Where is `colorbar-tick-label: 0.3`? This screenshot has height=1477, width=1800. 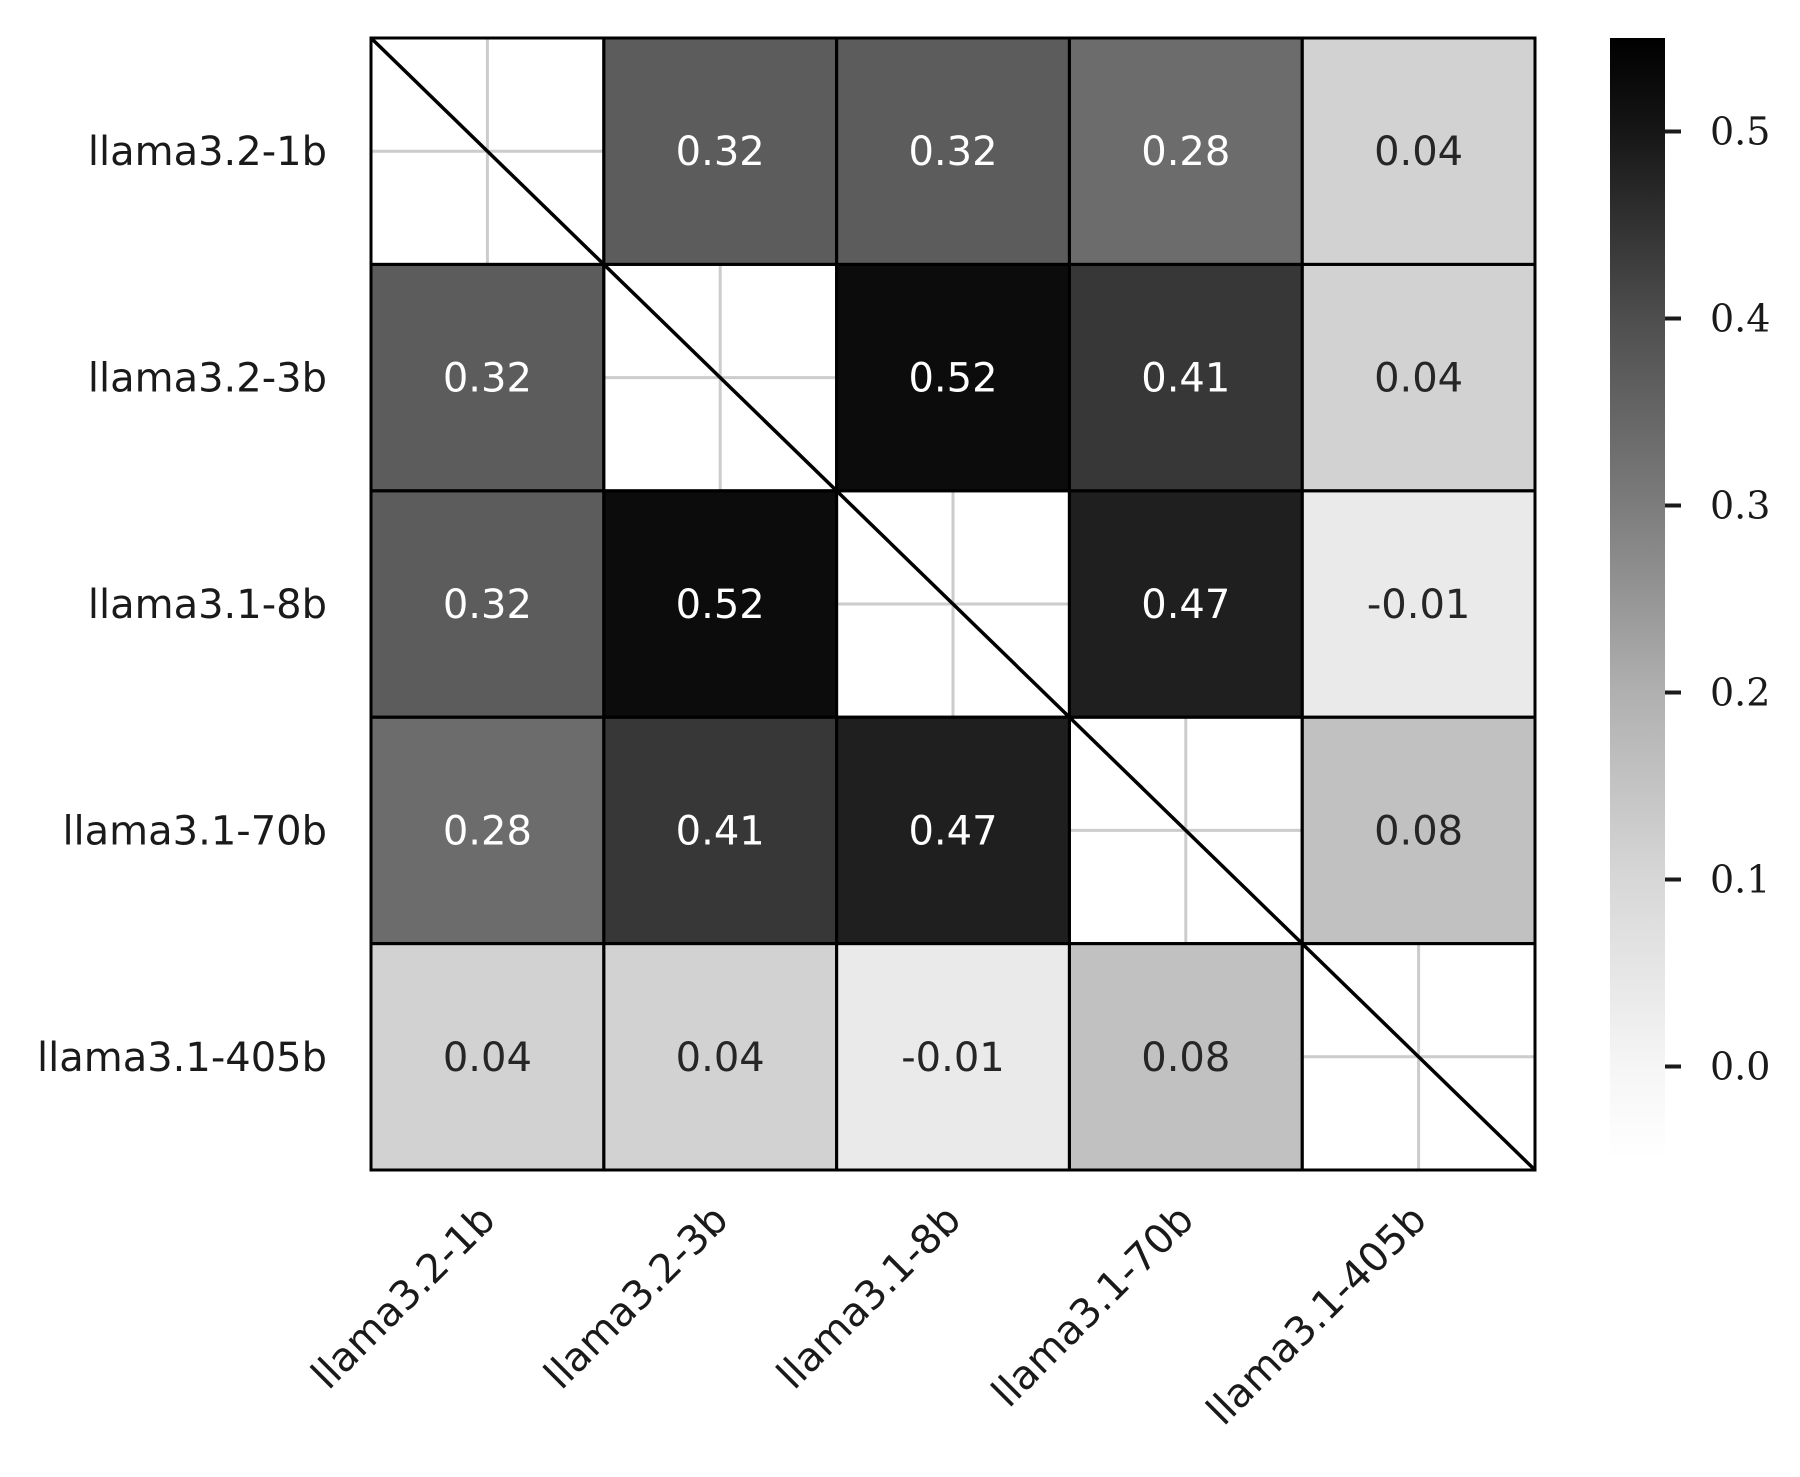 colorbar-tick-label: 0.3 is located at coordinates (1740, 506).